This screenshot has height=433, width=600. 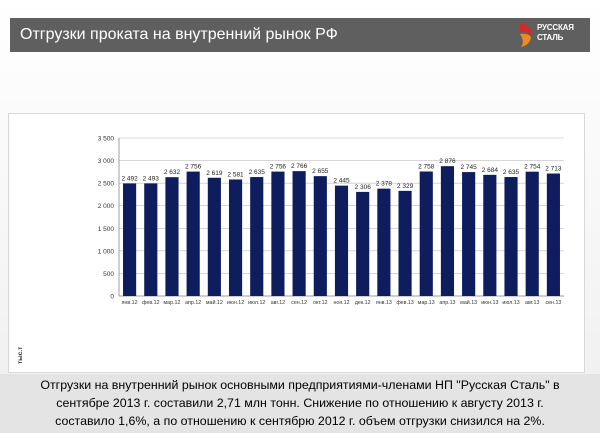 I want to click on data-label: 2 581, so click(x=235, y=174).